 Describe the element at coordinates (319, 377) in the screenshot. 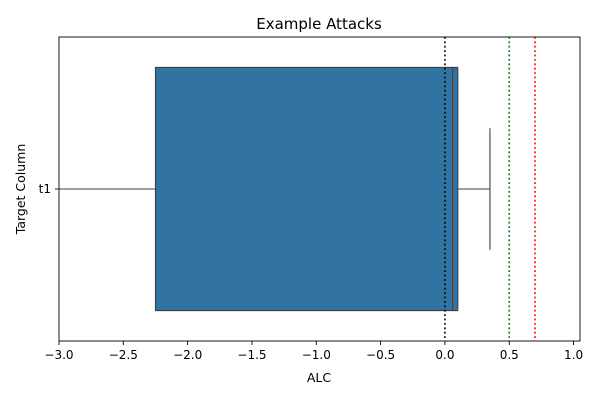

I see `x-axis-label: ALC` at that location.